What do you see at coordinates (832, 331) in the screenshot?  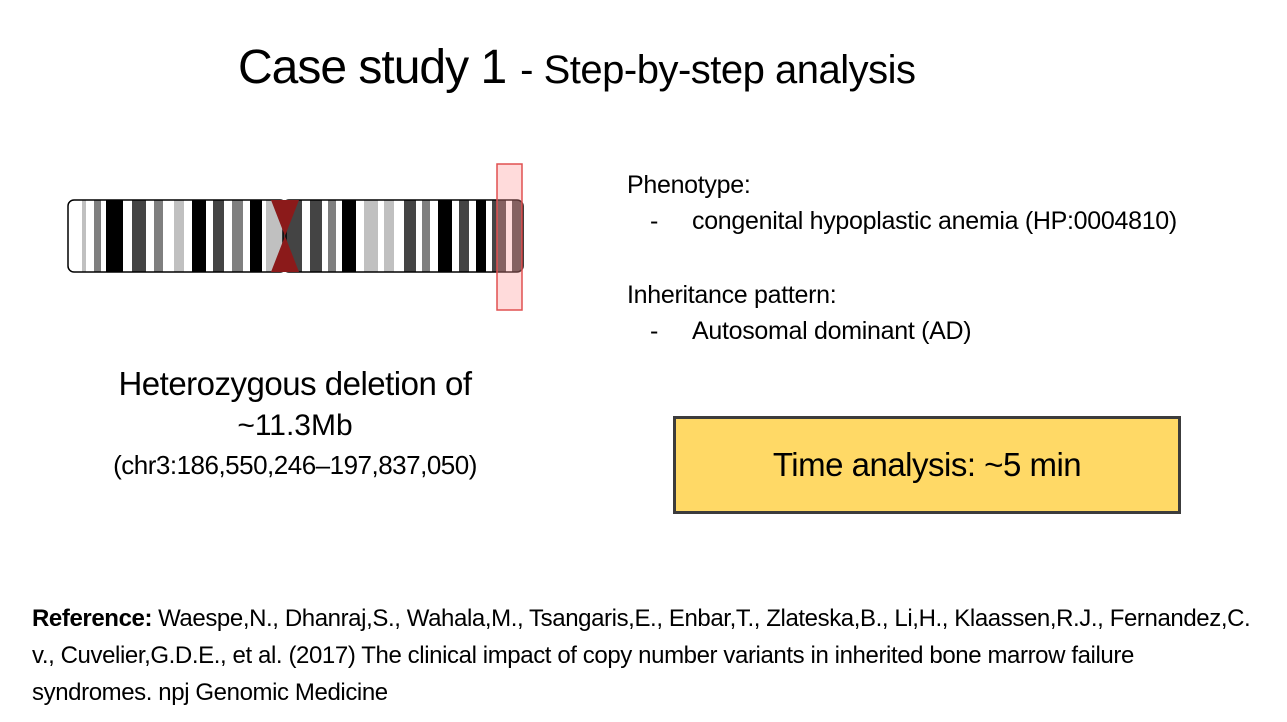 I see `inheritance-text: Autosomal dominant (AD)` at bounding box center [832, 331].